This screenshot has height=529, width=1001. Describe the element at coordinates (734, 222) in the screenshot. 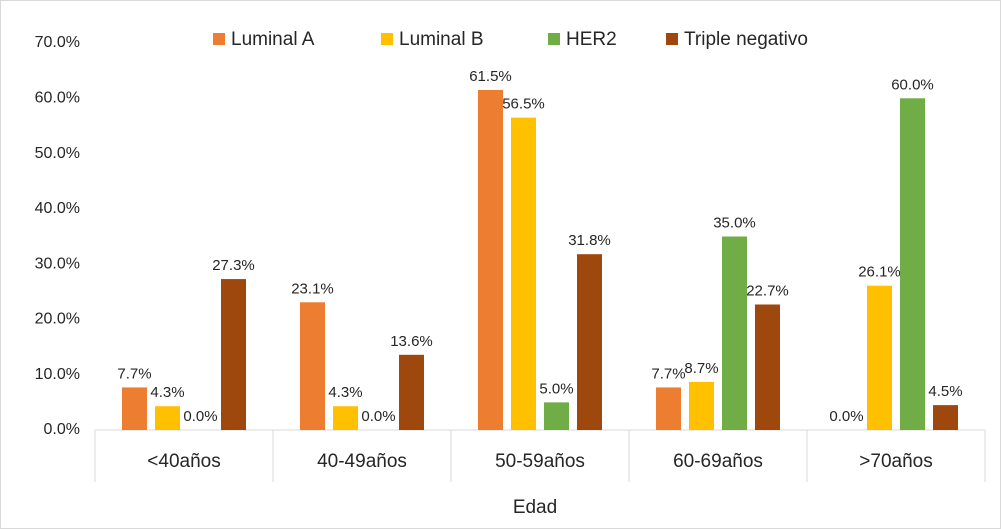

I see `data-label: 35.0%` at that location.